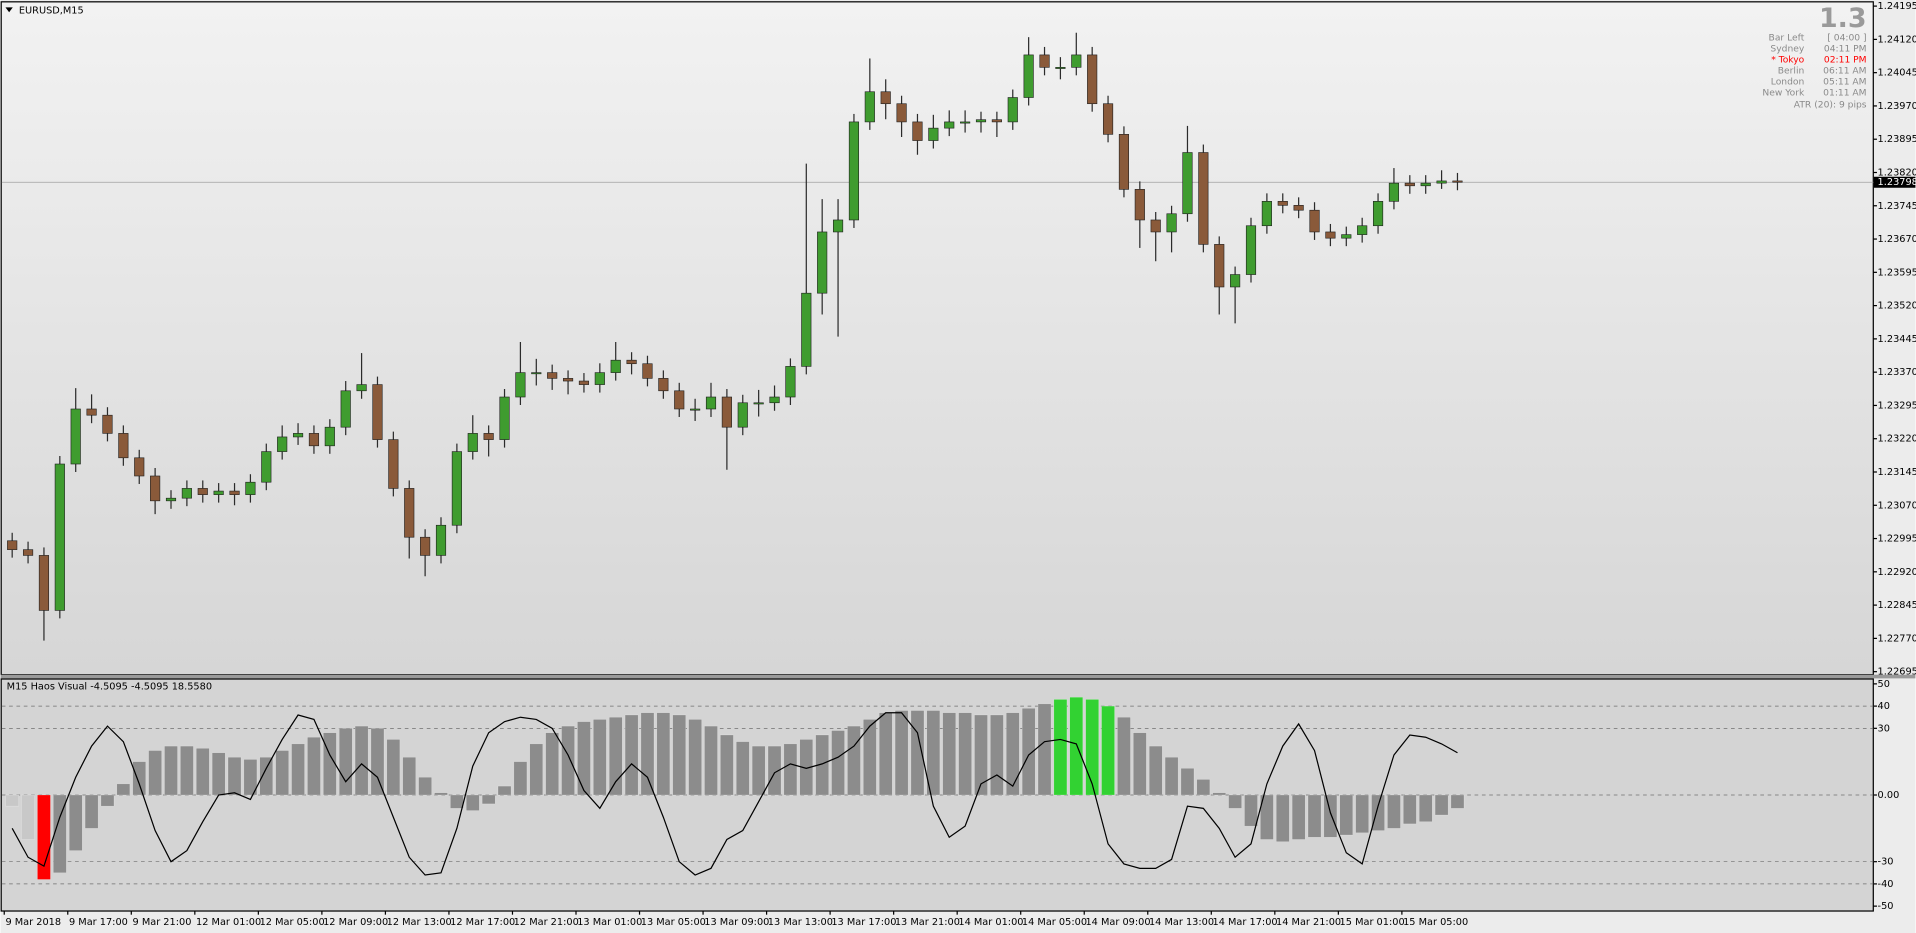 Image resolution: width=1916 pixels, height=933 pixels. I want to click on x-tick-label: 14 Mar 05:00, so click(1054, 922).